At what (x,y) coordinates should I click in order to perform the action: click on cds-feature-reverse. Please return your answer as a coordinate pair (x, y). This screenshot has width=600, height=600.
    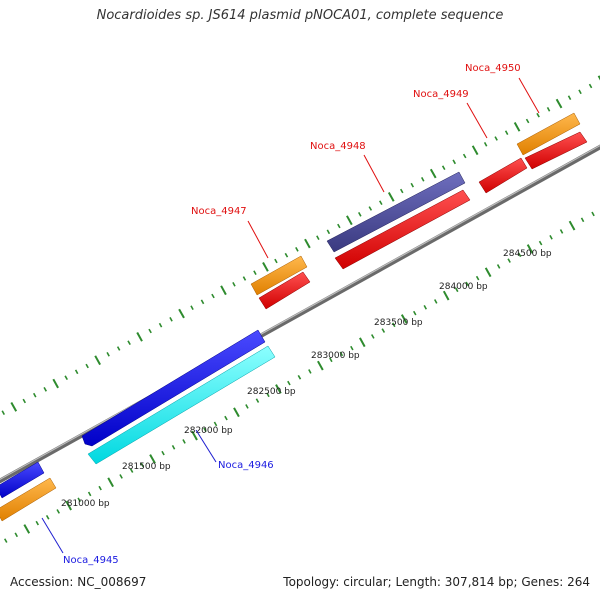
    Looking at the image, I should click on (22, 480).